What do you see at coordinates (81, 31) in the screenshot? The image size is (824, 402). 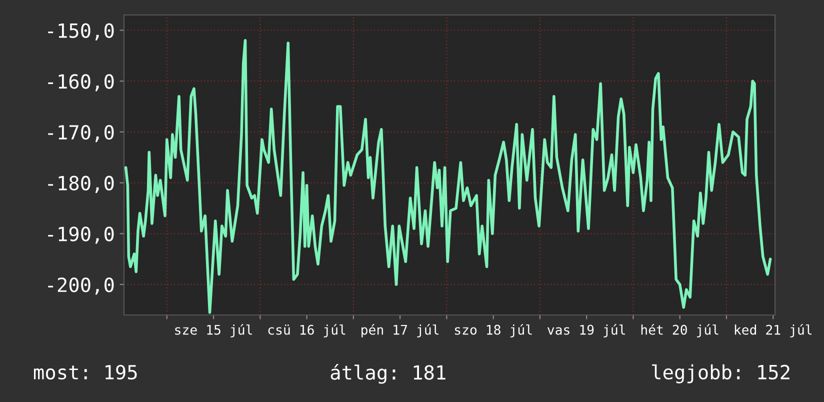 I see `y-tick-label: -150,0` at bounding box center [81, 31].